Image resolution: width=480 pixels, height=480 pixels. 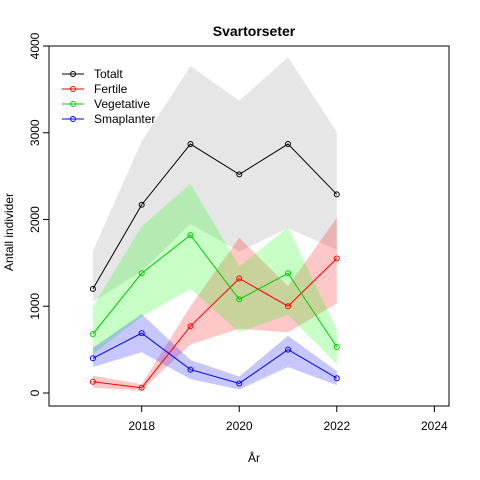 What do you see at coordinates (434, 426) in the screenshot?
I see `x-tick-label: 2024` at bounding box center [434, 426].